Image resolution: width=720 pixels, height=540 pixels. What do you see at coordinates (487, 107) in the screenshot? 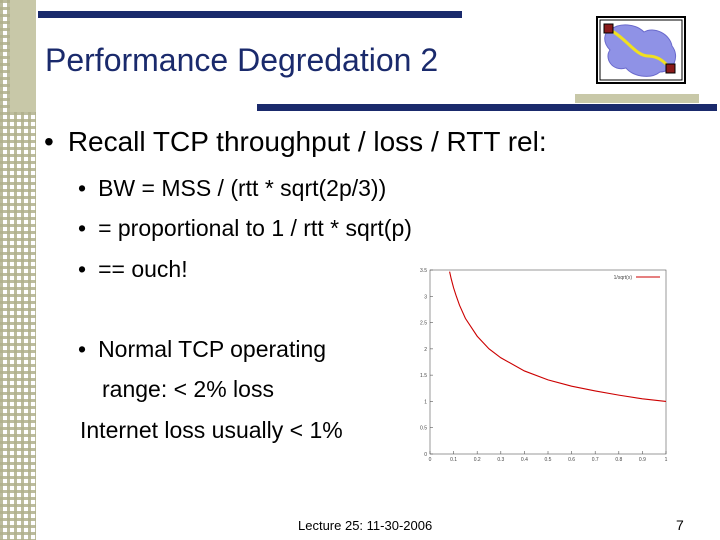
I see `title-underline-rule` at bounding box center [487, 107].